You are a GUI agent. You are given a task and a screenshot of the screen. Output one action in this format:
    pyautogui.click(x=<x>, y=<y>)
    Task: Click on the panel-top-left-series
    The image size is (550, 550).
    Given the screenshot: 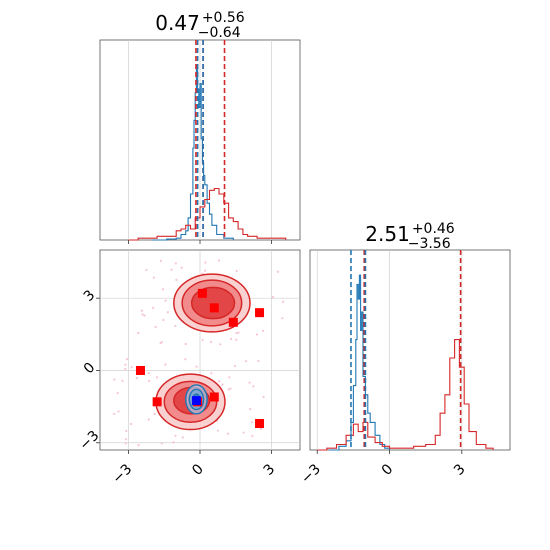 What is the action you would take?
    pyautogui.click(x=207, y=152)
    